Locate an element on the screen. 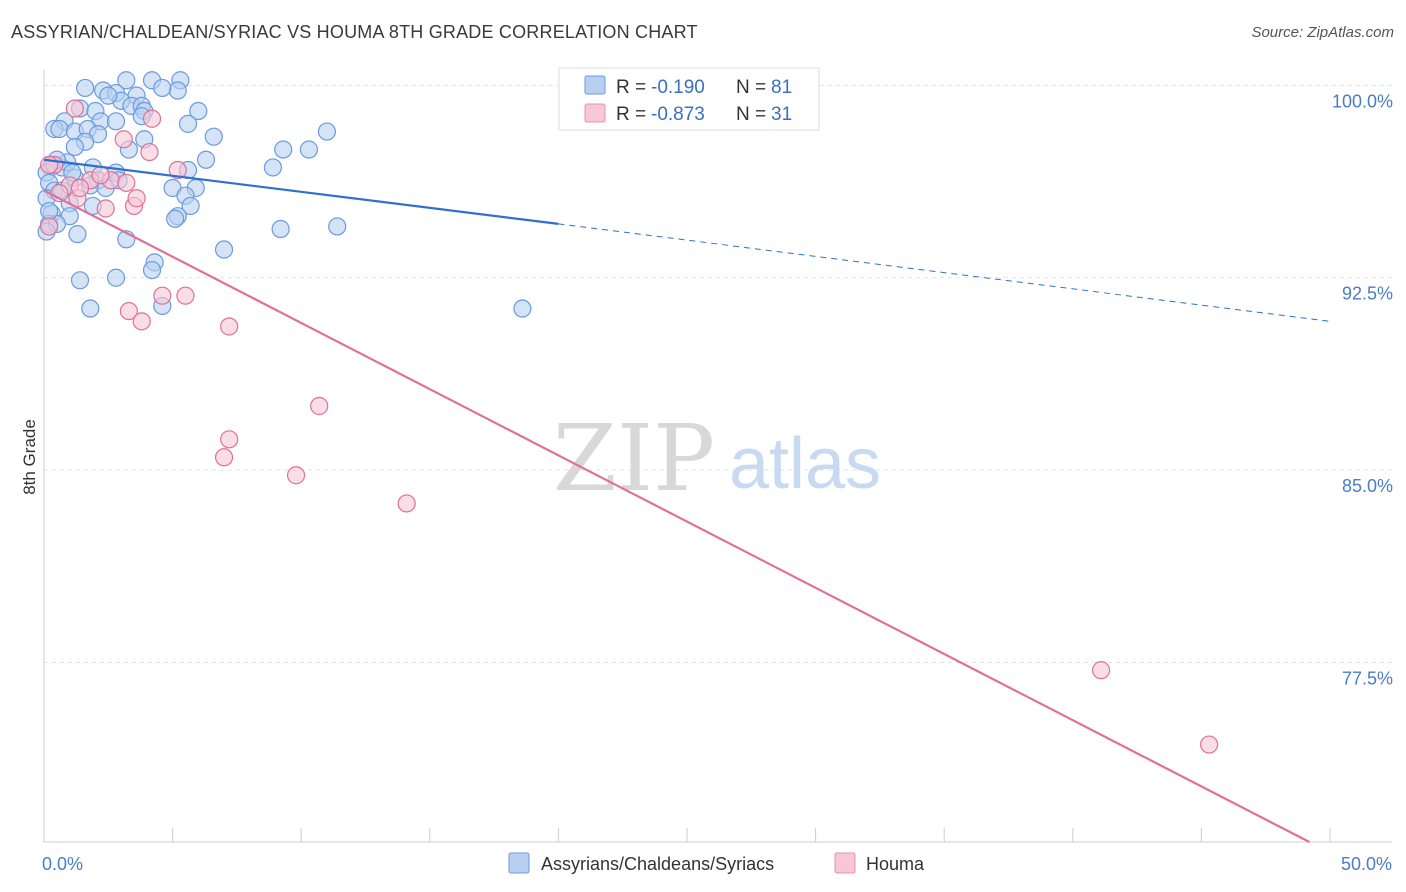 Image resolution: width=1406 pixels, height=892 pixels. x-tick-label-0: 0.0% is located at coordinates (62, 864).